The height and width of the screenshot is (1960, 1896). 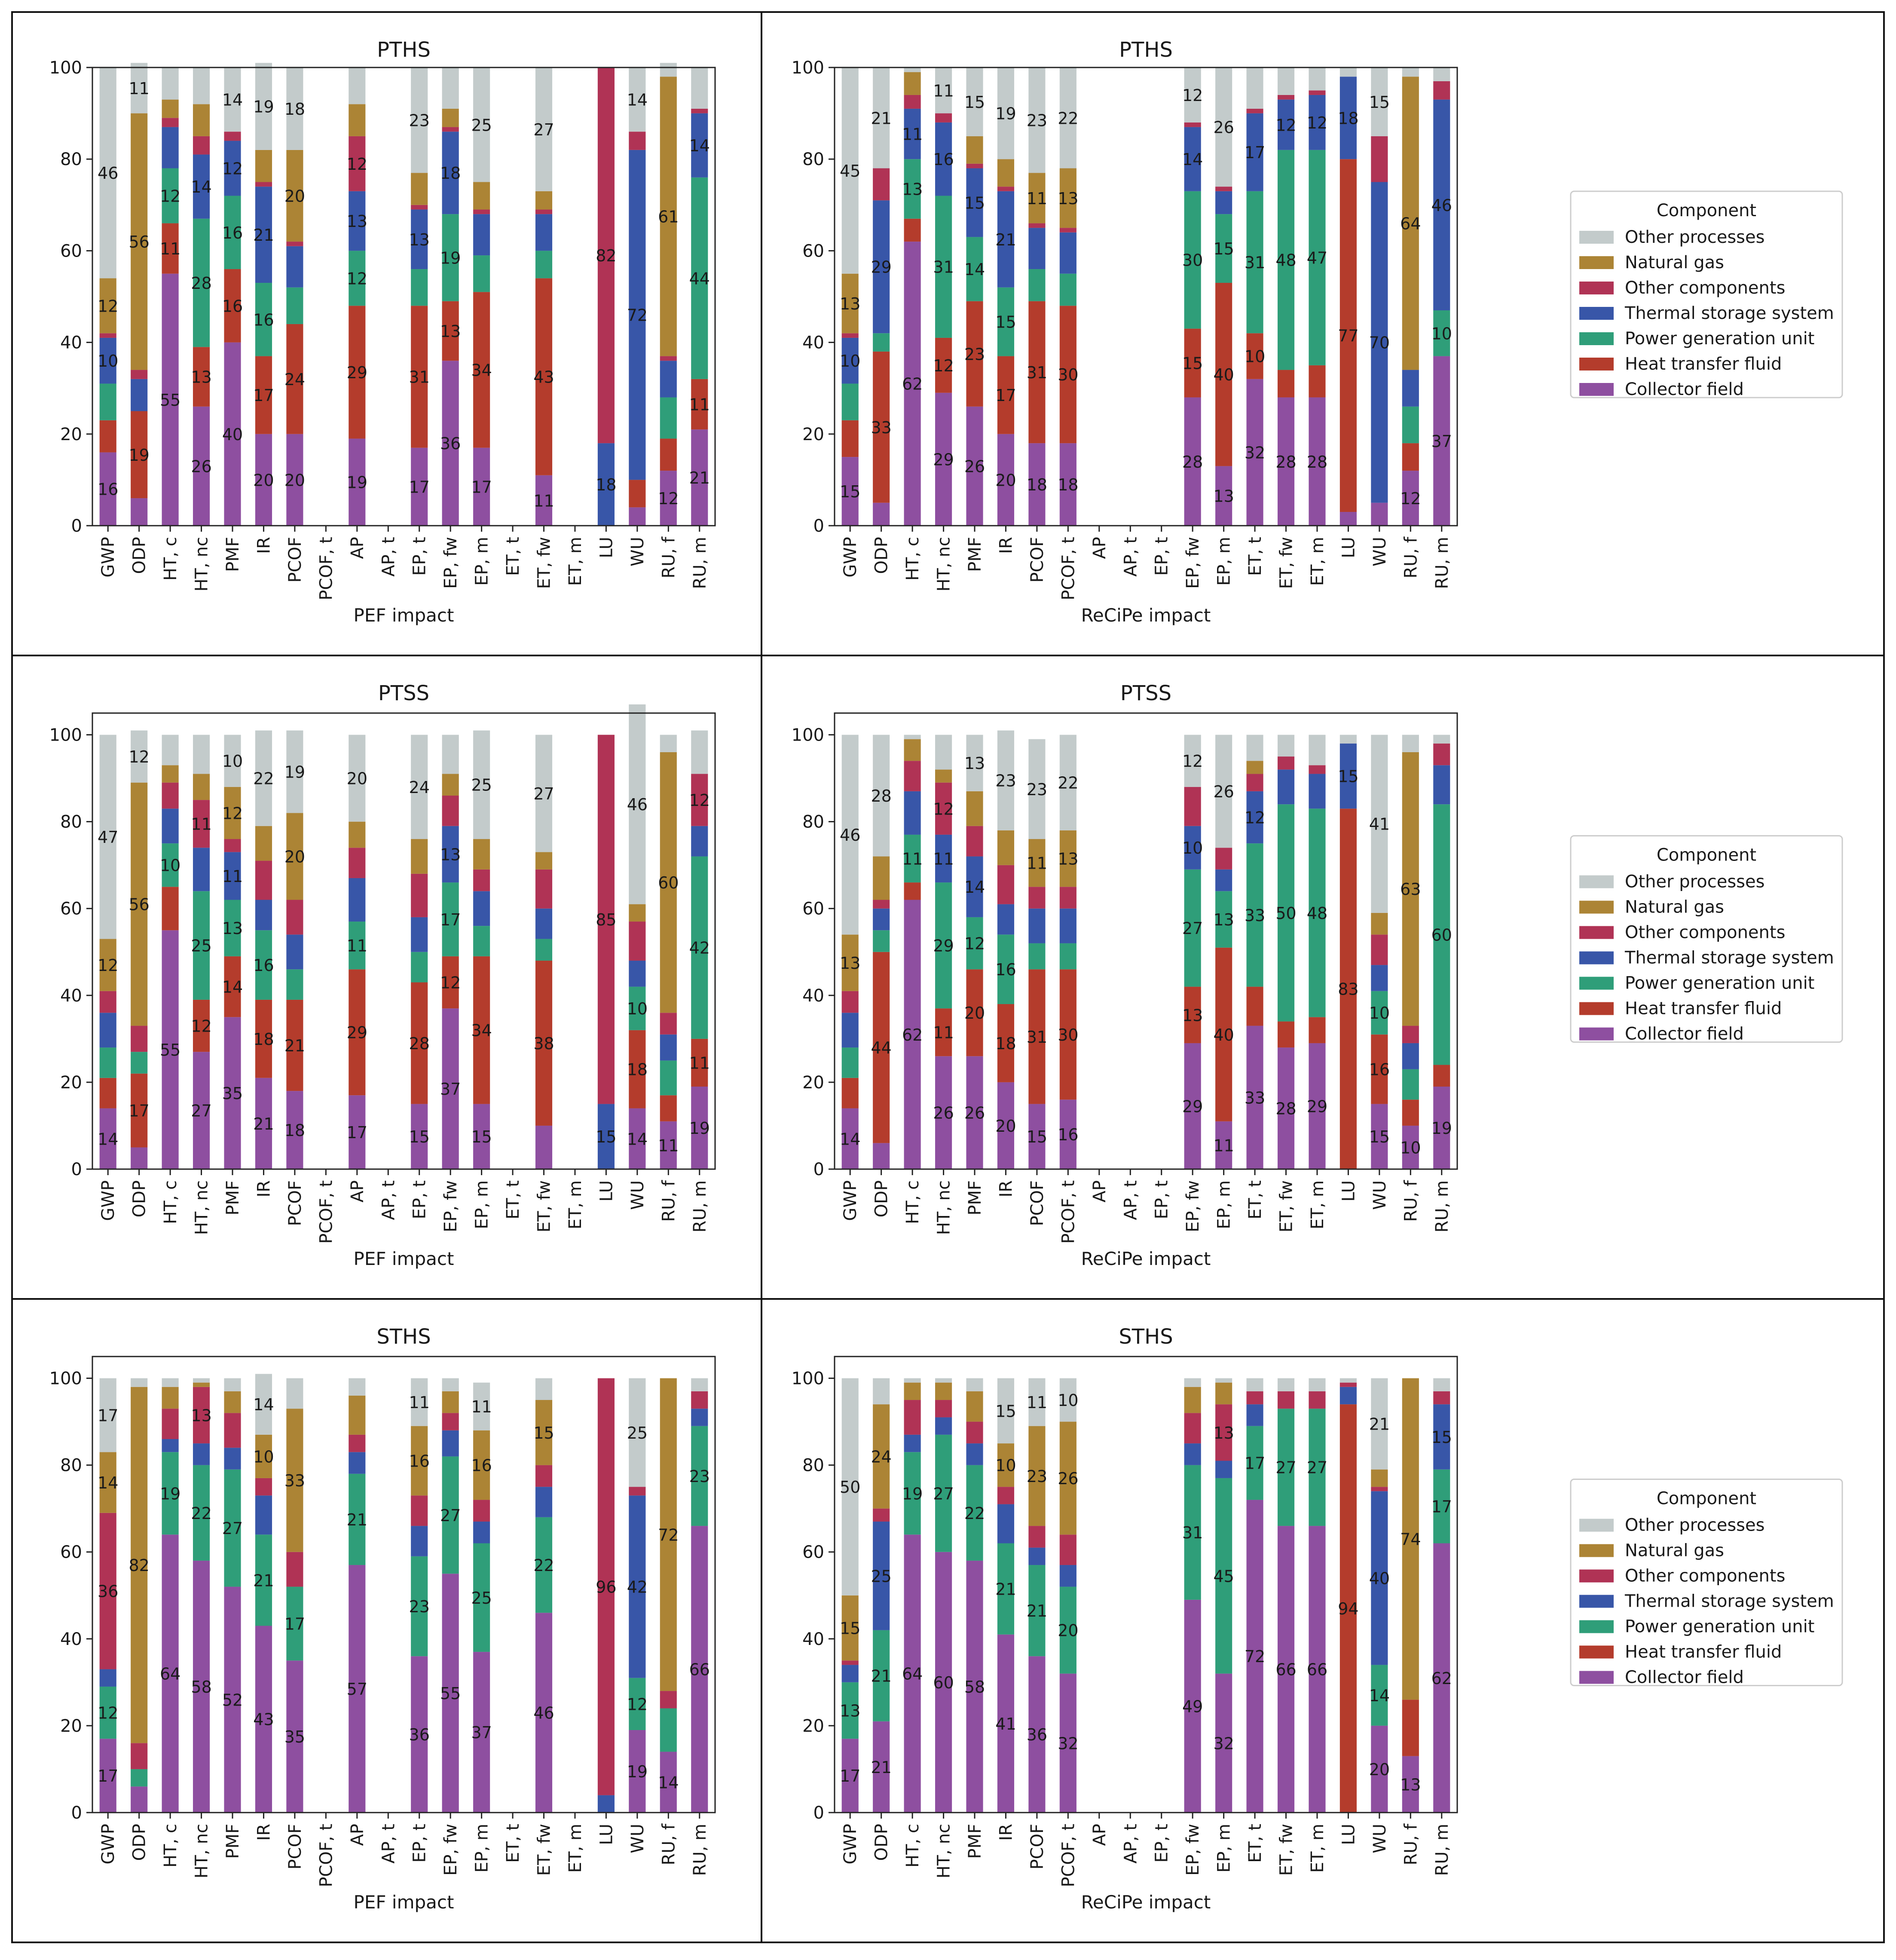 I want to click on bar-segment-wu-other-processes, so click(x=637, y=1432).